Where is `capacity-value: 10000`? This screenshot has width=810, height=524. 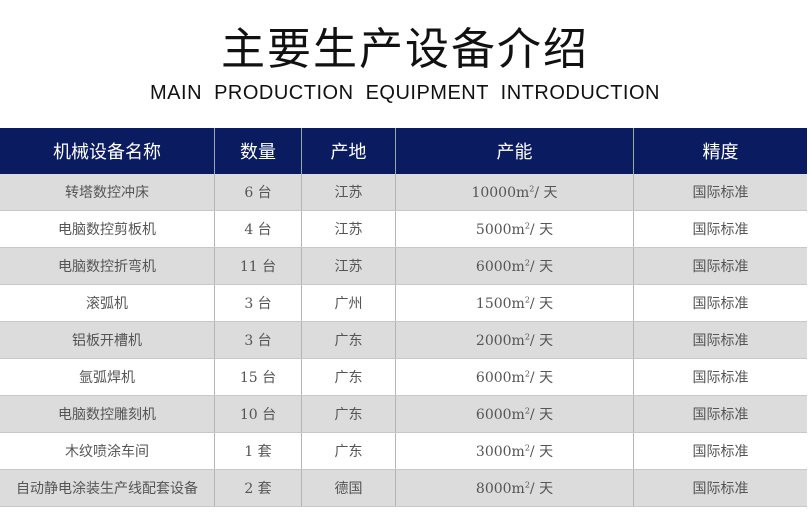 capacity-value: 10000 is located at coordinates (493, 193).